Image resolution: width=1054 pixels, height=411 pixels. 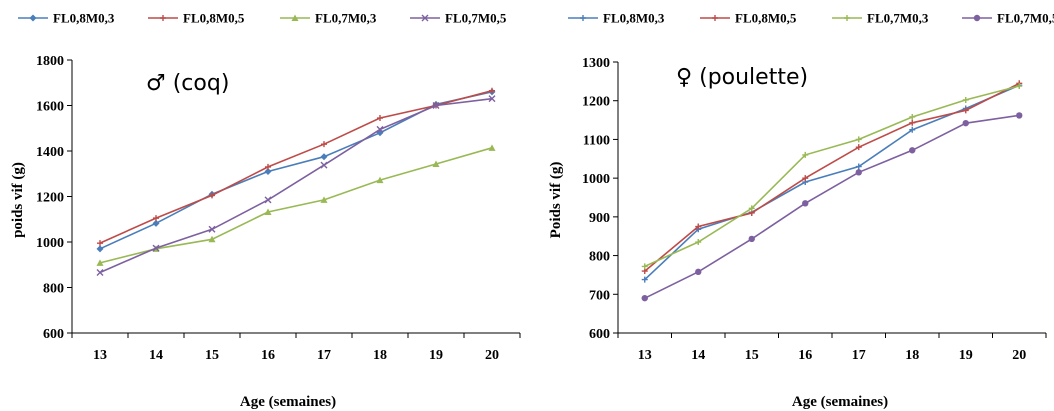 I want to click on y-tick-label: 1300, so click(x=596, y=63).